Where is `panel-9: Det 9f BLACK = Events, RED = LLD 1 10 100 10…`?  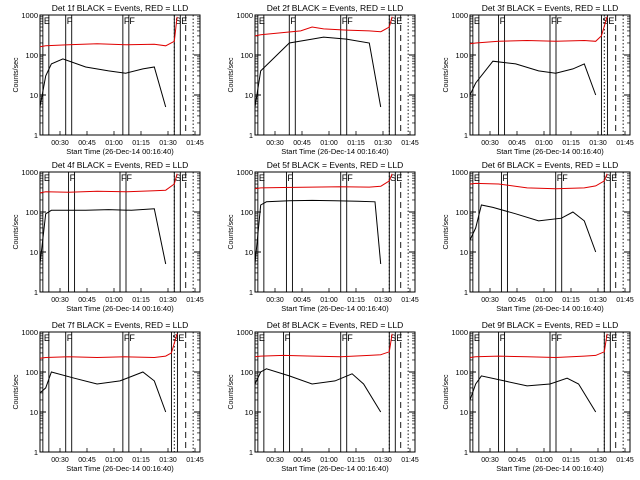
panel-9: Det 9f BLACK = Events, RED = LLD 1 10 100 10… is located at coordinates (538, 396).